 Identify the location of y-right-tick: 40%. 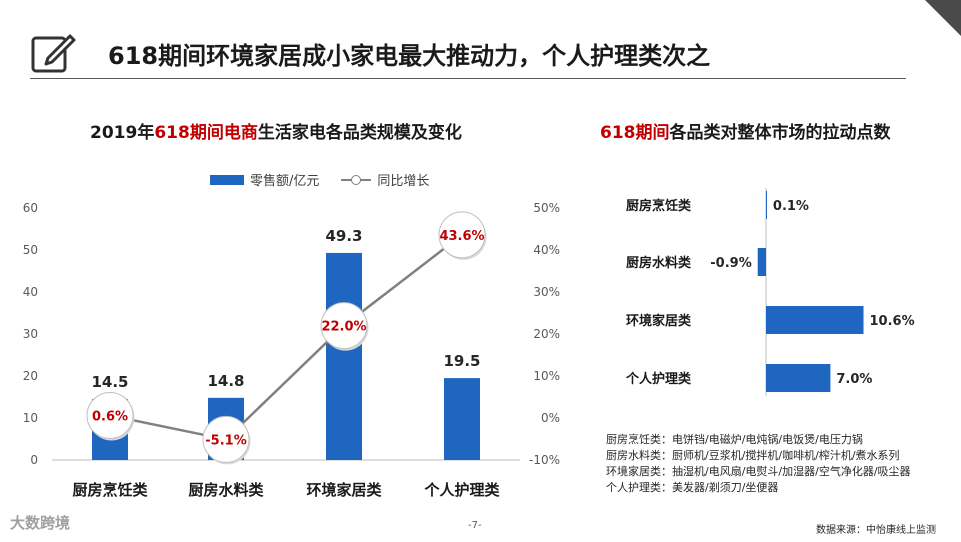
(546, 250).